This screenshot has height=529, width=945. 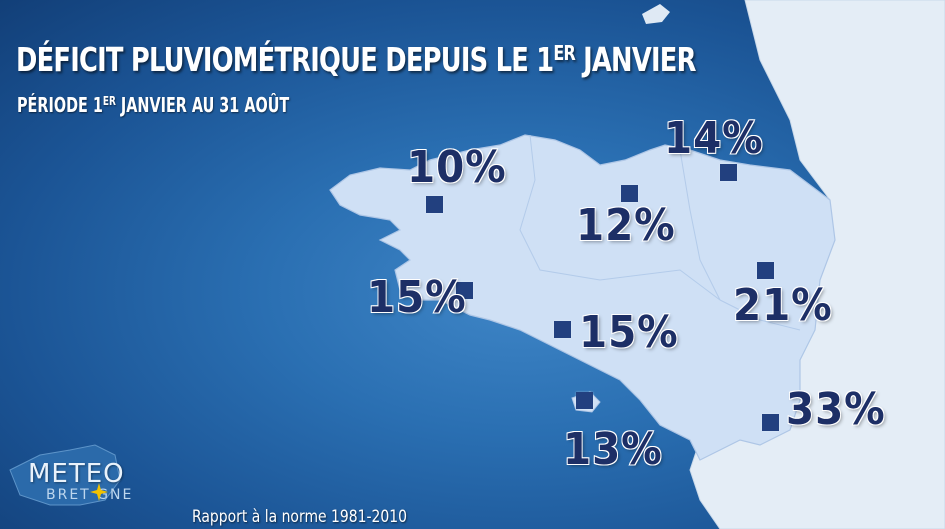 I want to click on logo-map-outline, so click(x=65, y=475).